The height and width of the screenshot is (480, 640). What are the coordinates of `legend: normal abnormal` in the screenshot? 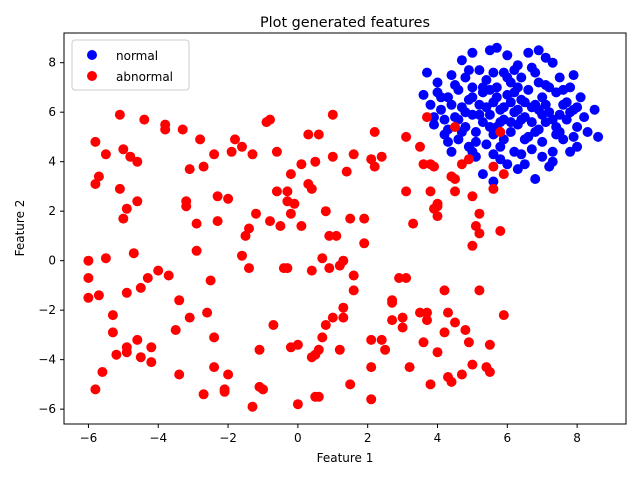 It's located at (130, 65).